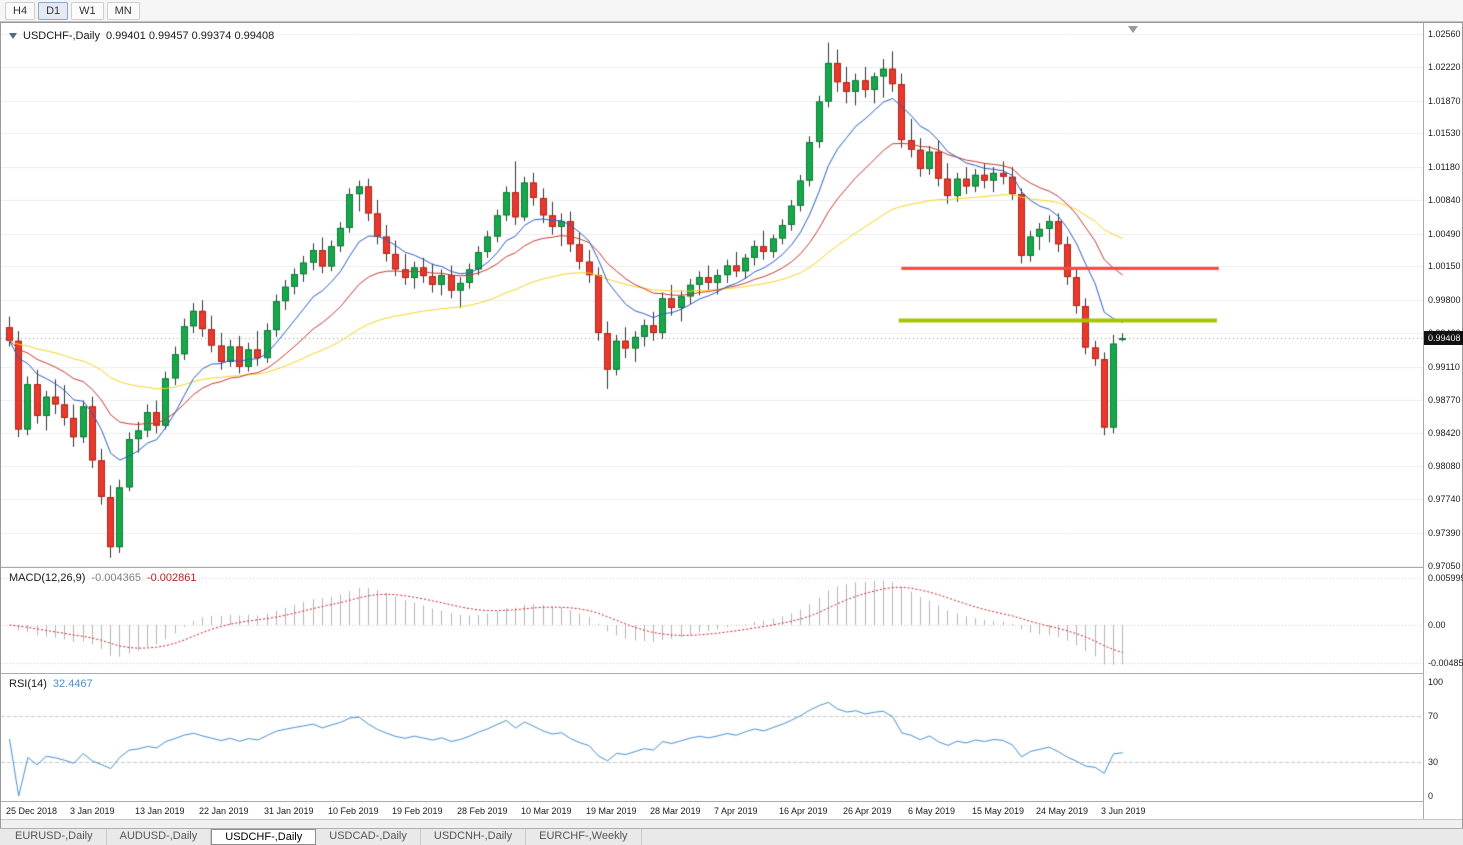 This screenshot has width=1463, height=845. What do you see at coordinates (159, 837) in the screenshot?
I see `tab-audusd-daily: AUDUSD-,Daily` at bounding box center [159, 837].